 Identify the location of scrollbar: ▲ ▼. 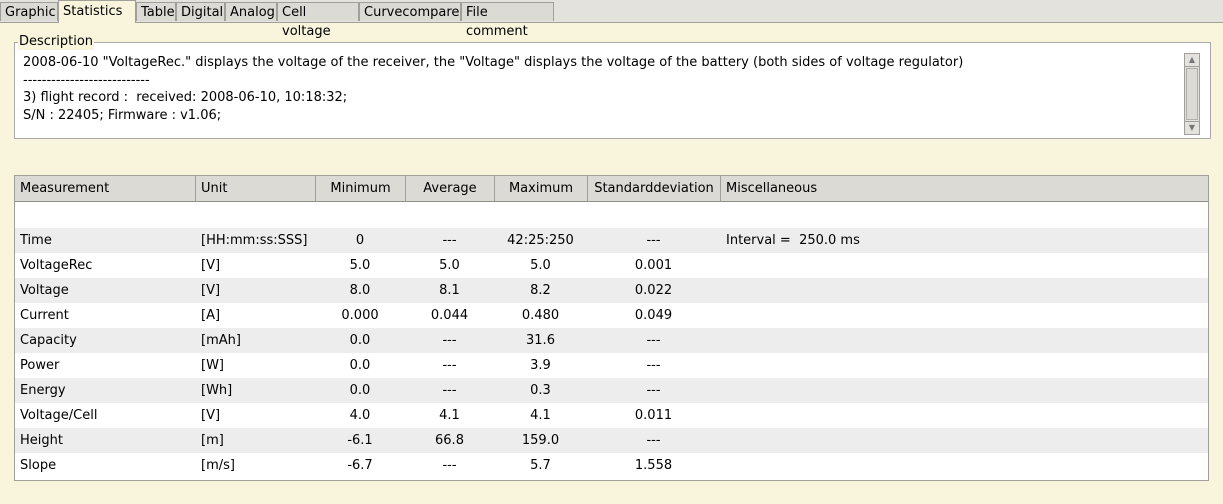
(1192, 94).